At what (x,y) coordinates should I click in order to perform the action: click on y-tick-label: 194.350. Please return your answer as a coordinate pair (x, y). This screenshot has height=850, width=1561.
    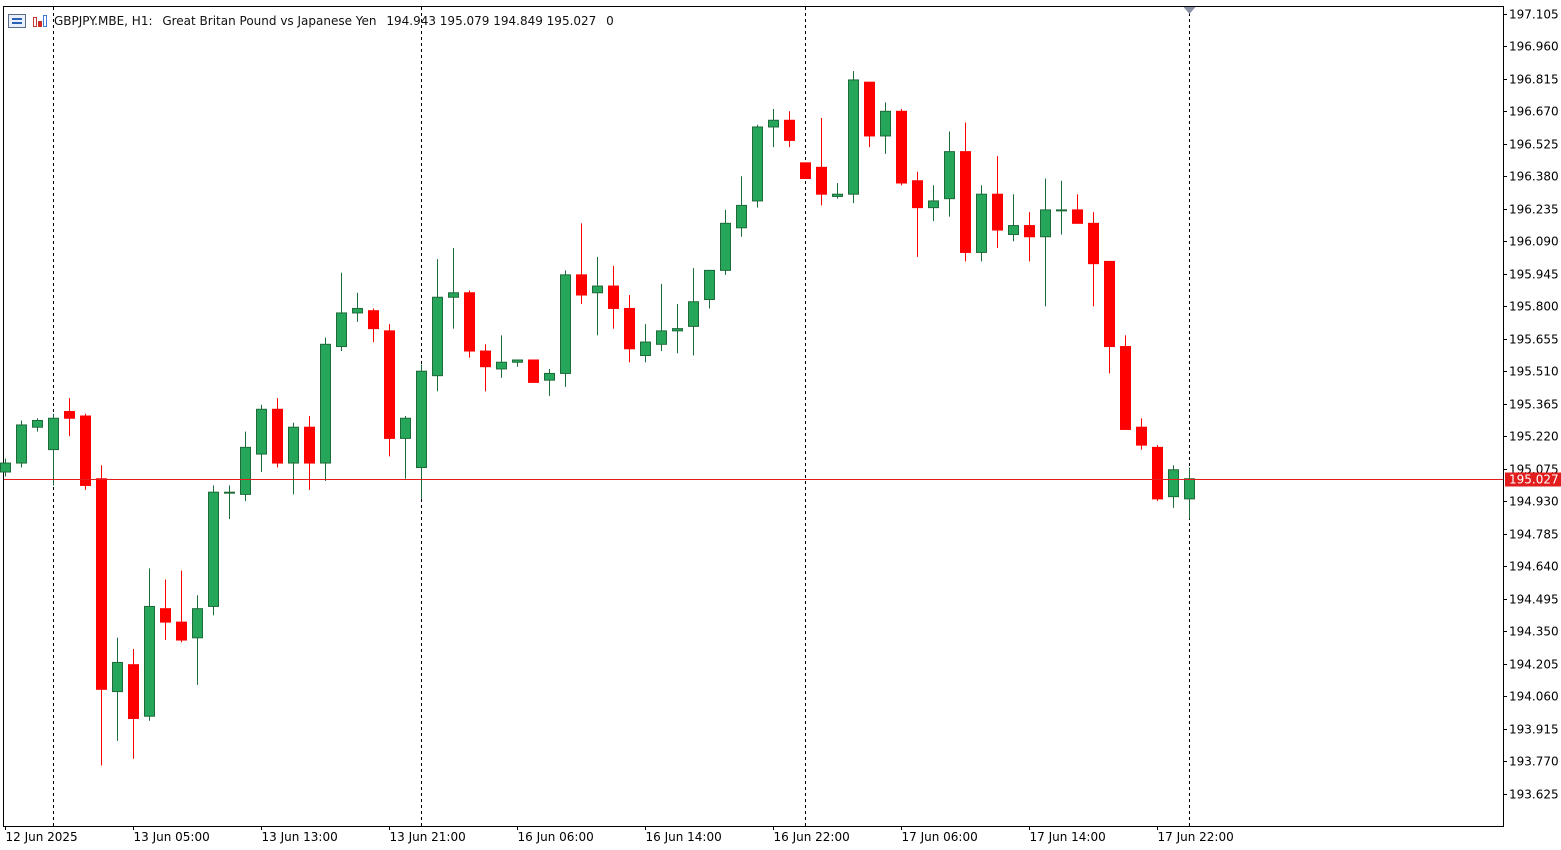
    Looking at the image, I should click on (1534, 632).